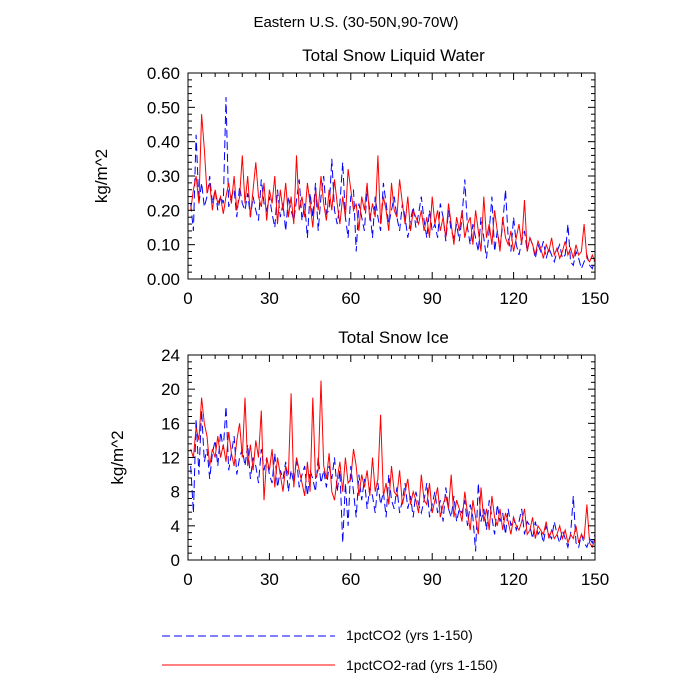  I want to click on liquid-y-tick-label: 0.40, so click(163, 142).